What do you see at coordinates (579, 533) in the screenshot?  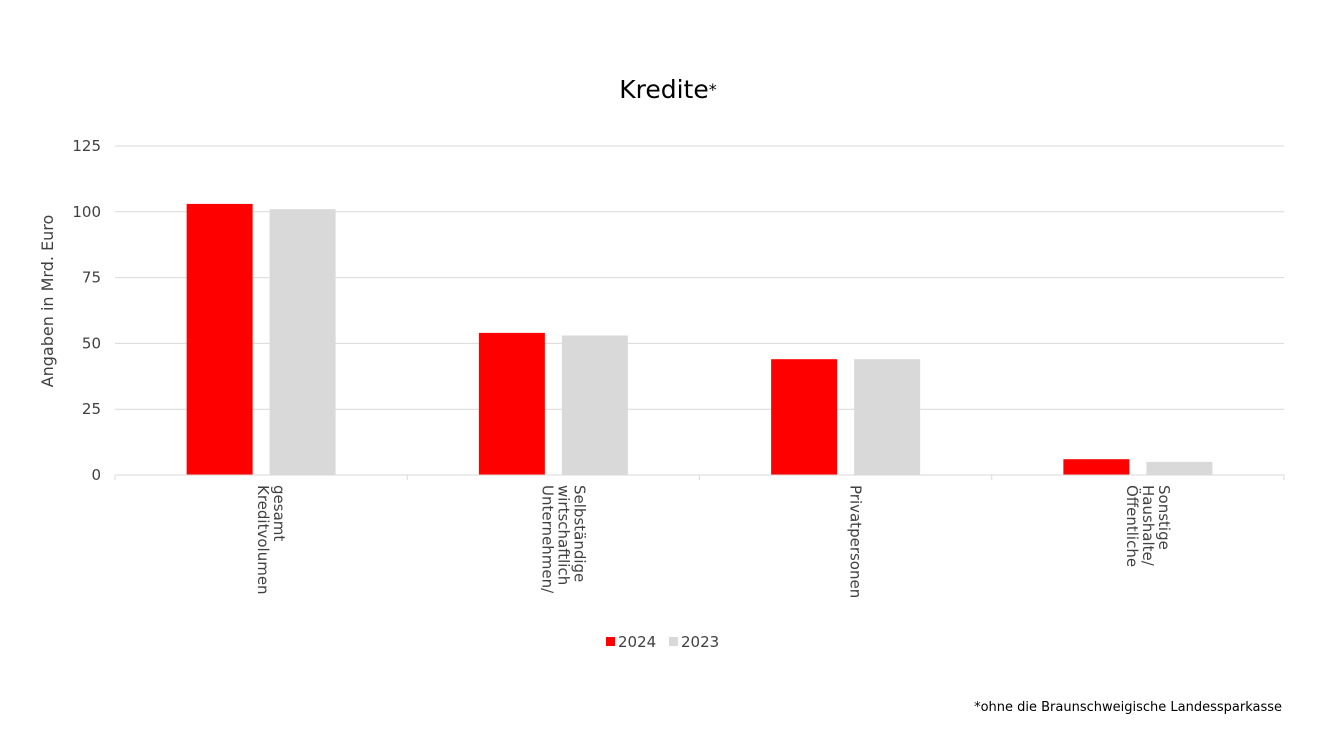 I see `category-label-line: Selbständige` at bounding box center [579, 533].